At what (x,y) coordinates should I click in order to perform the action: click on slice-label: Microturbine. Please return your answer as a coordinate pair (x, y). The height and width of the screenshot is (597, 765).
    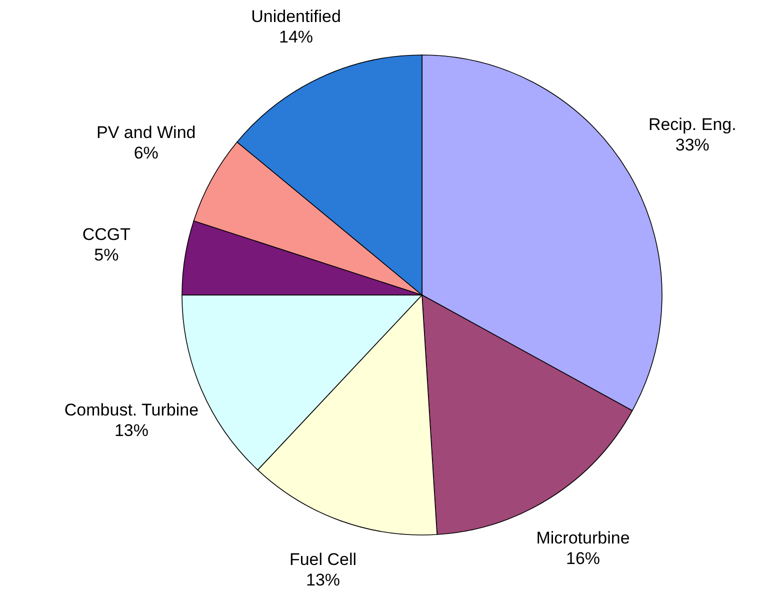
    Looking at the image, I should click on (583, 538).